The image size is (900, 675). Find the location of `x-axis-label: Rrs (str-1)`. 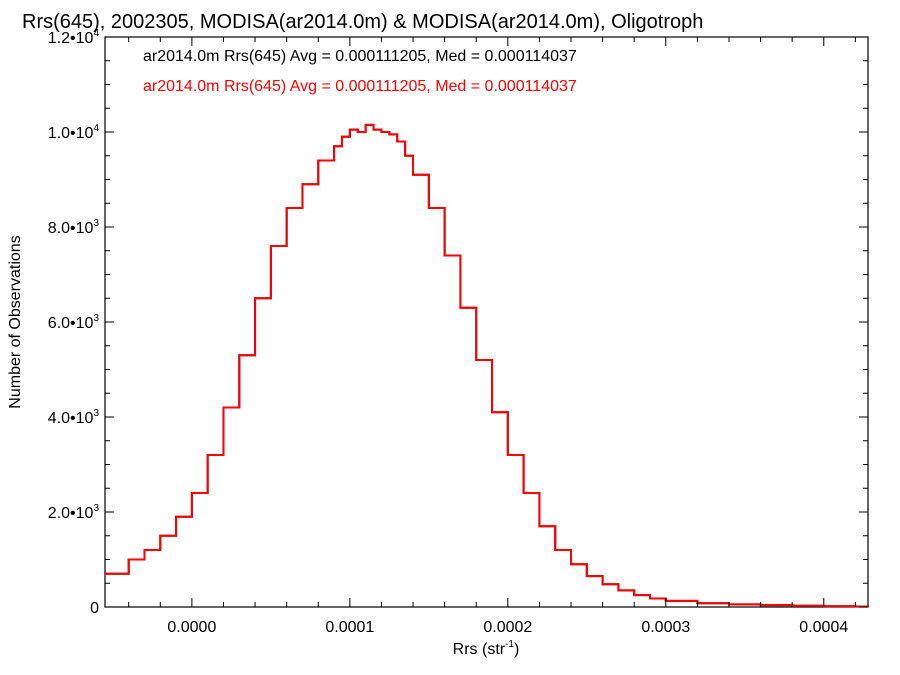

x-axis-label: Rrs (str-1) is located at coordinates (486, 648).